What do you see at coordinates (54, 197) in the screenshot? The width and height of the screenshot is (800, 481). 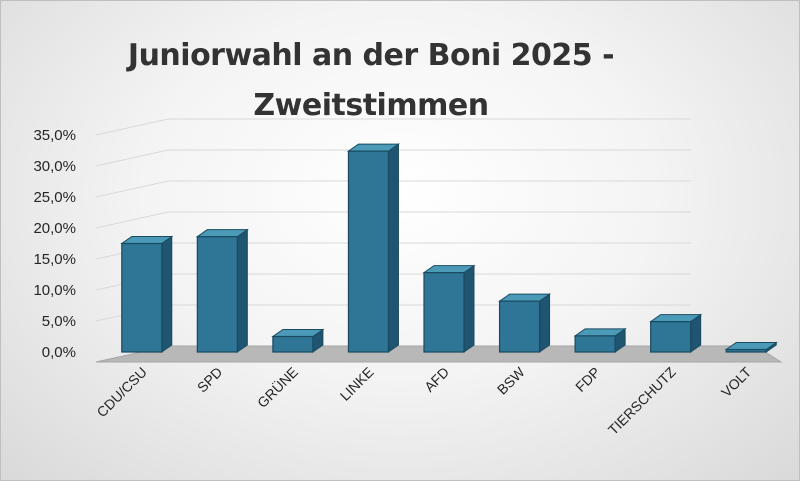 I see `y-tick-label: 25,0%` at bounding box center [54, 197].